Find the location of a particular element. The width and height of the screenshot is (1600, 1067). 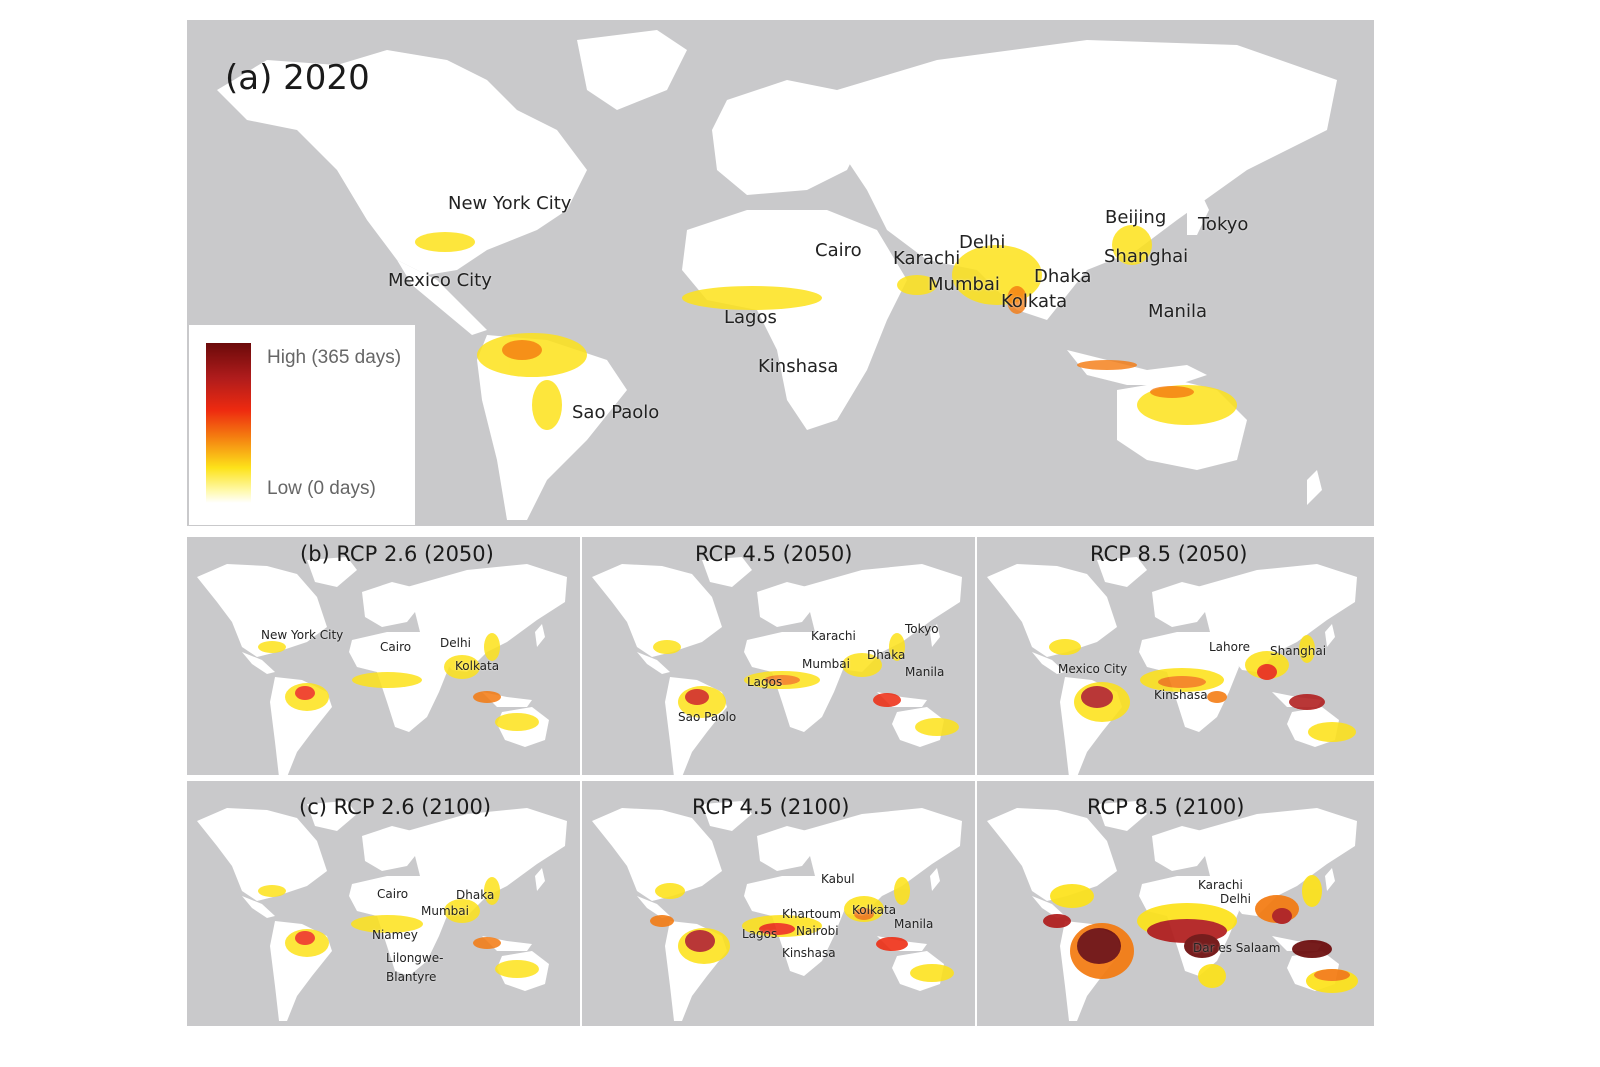

panel-title: RCP 4.5 (2100) is located at coordinates (771, 807).